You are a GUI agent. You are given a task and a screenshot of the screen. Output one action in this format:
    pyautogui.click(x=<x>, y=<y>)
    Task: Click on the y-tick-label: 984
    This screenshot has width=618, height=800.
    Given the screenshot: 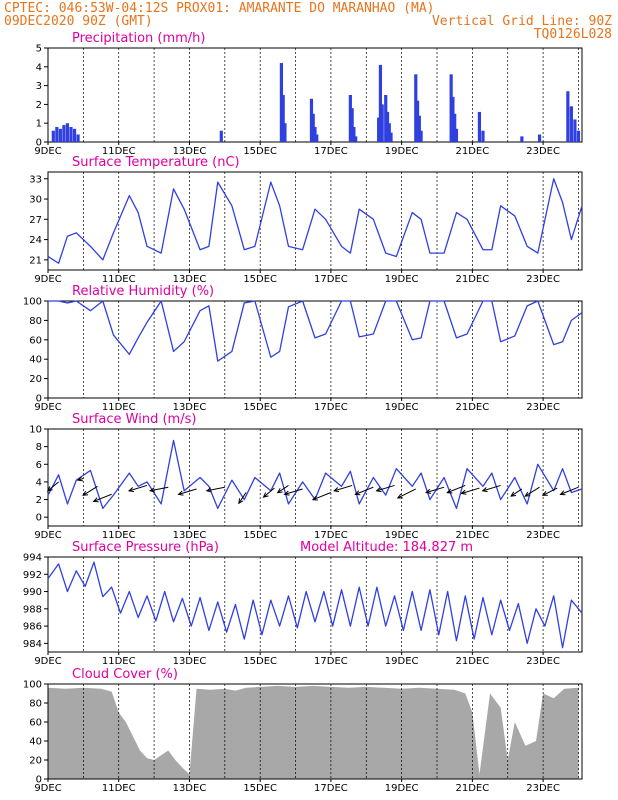 What is the action you would take?
    pyautogui.click(x=32, y=644)
    